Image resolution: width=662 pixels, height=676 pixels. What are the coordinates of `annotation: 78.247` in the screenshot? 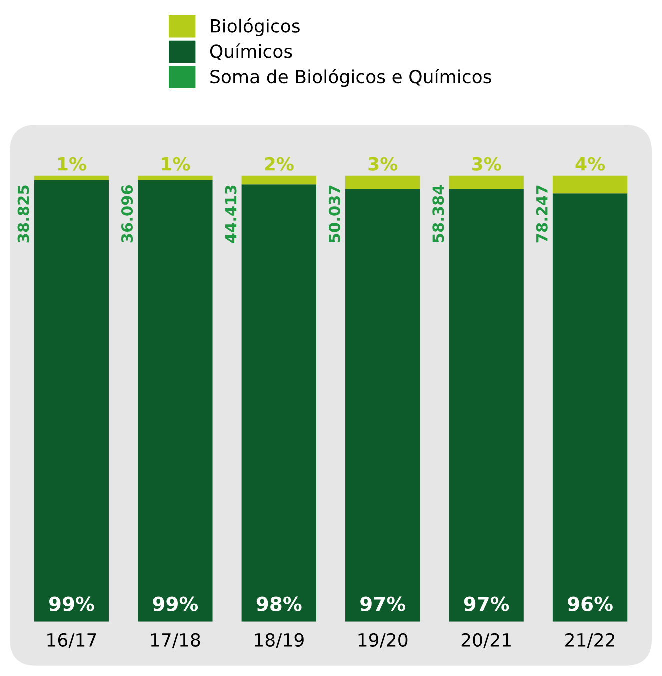 It's located at (542, 214).